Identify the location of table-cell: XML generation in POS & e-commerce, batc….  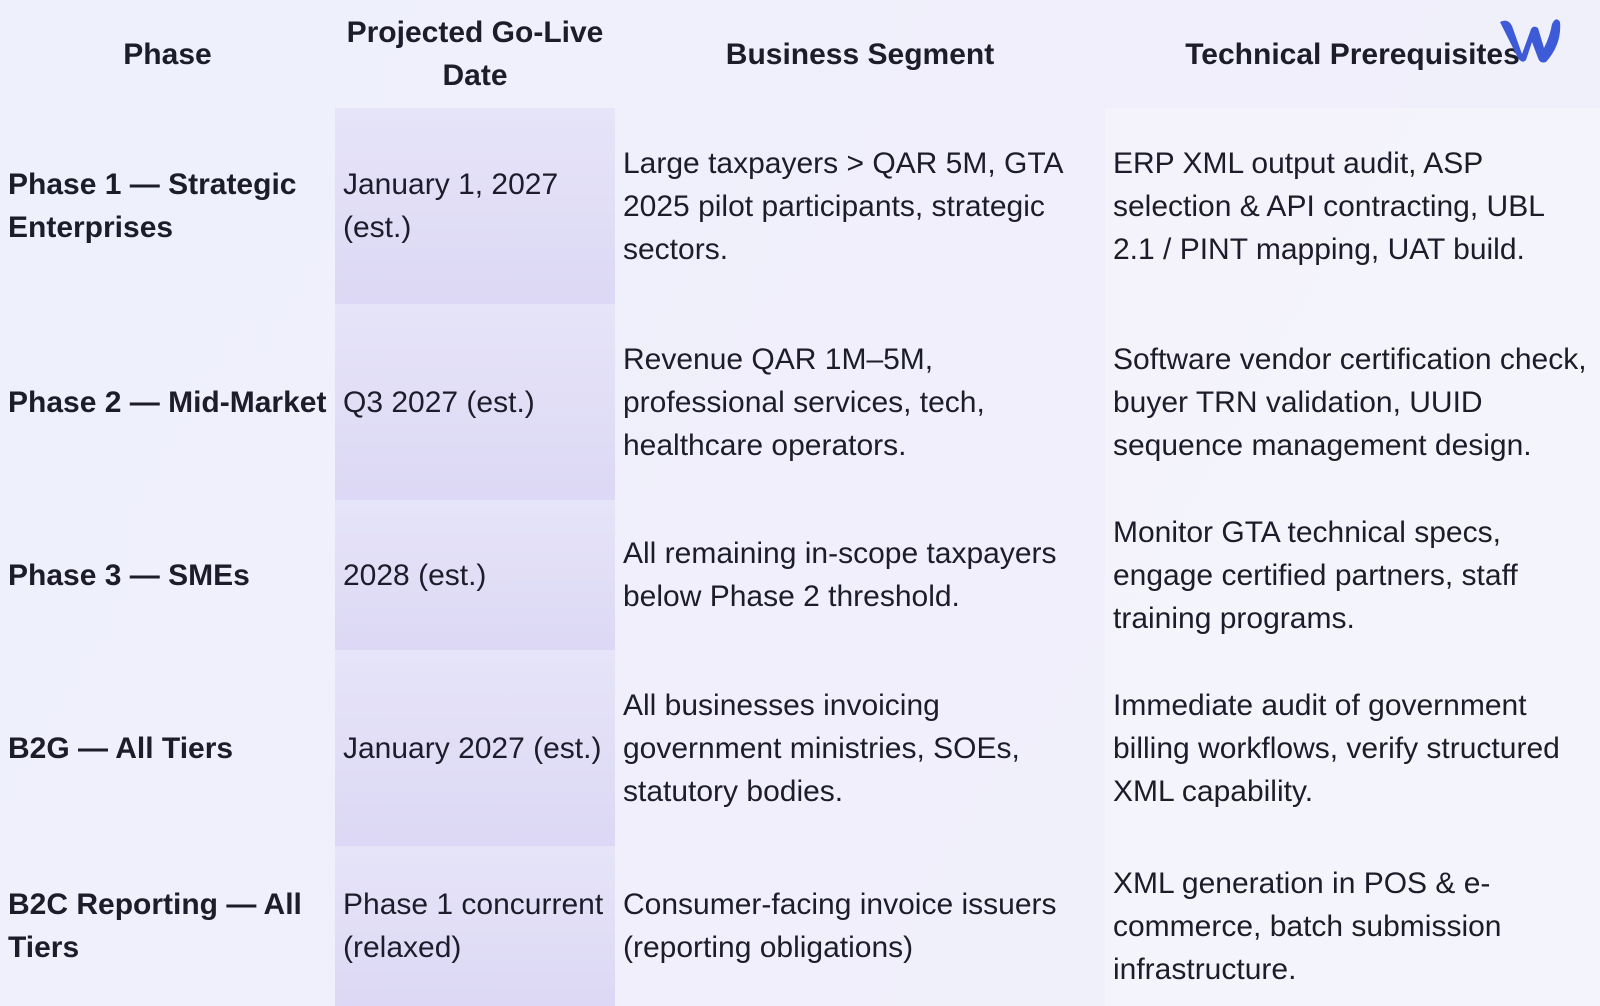
(1352, 926).